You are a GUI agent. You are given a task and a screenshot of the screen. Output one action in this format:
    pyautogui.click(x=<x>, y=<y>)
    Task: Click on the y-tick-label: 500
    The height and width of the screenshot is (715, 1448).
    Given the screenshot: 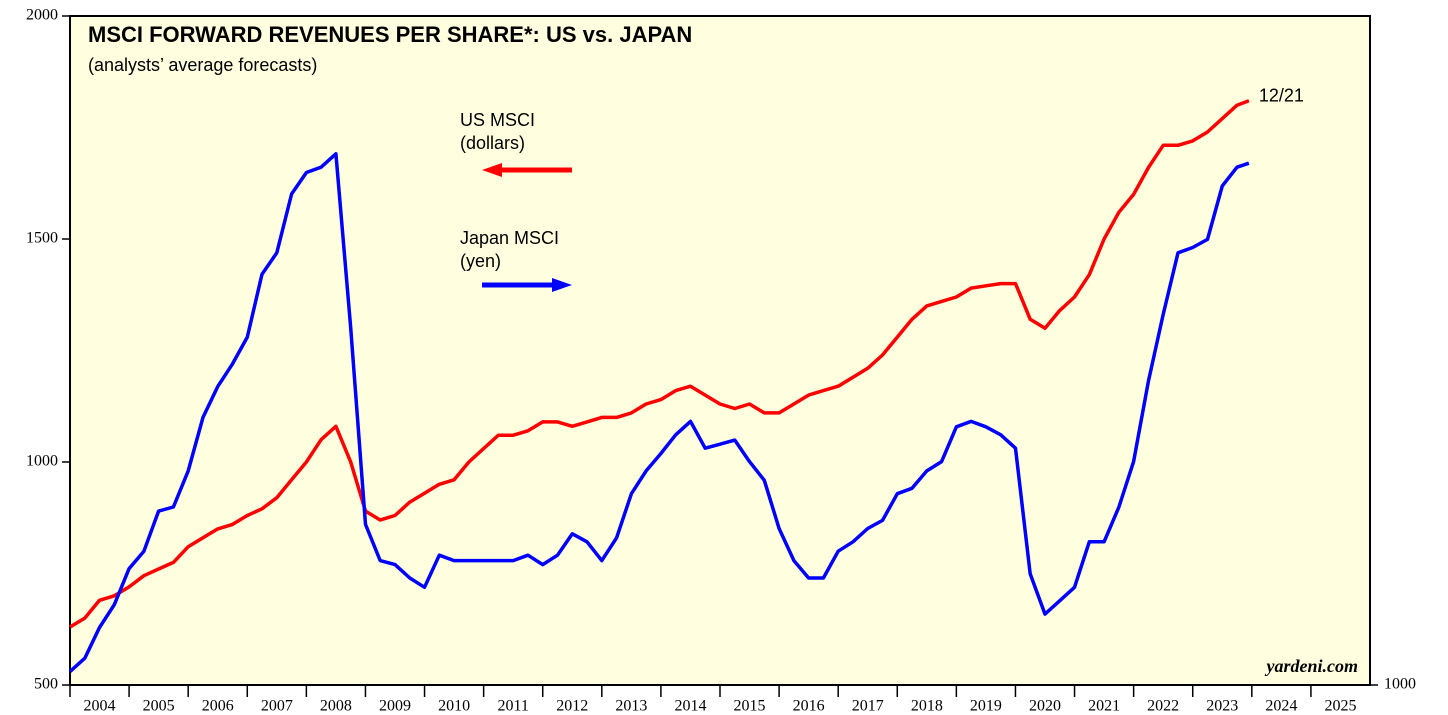 What is the action you would take?
    pyautogui.click(x=46, y=684)
    